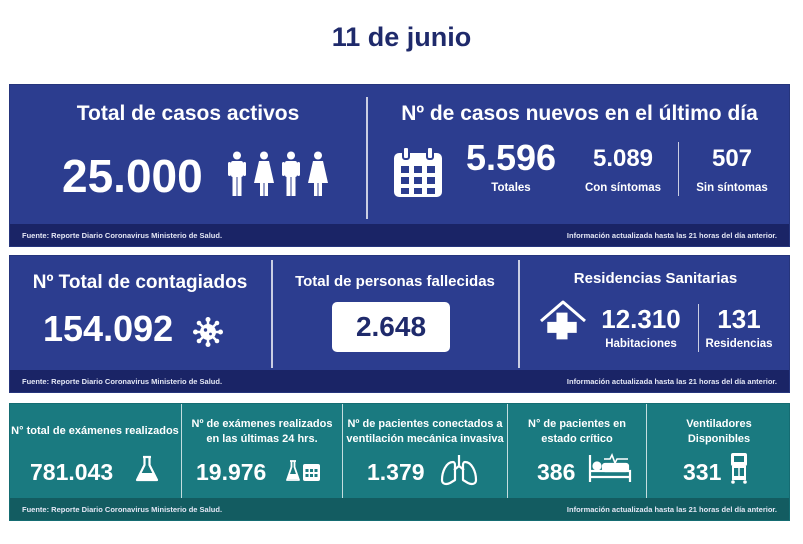 Image resolution: width=803 pixels, height=544 pixels. What do you see at coordinates (511, 157) in the screenshot?
I see `new-cases-total-value: 5.596` at bounding box center [511, 157].